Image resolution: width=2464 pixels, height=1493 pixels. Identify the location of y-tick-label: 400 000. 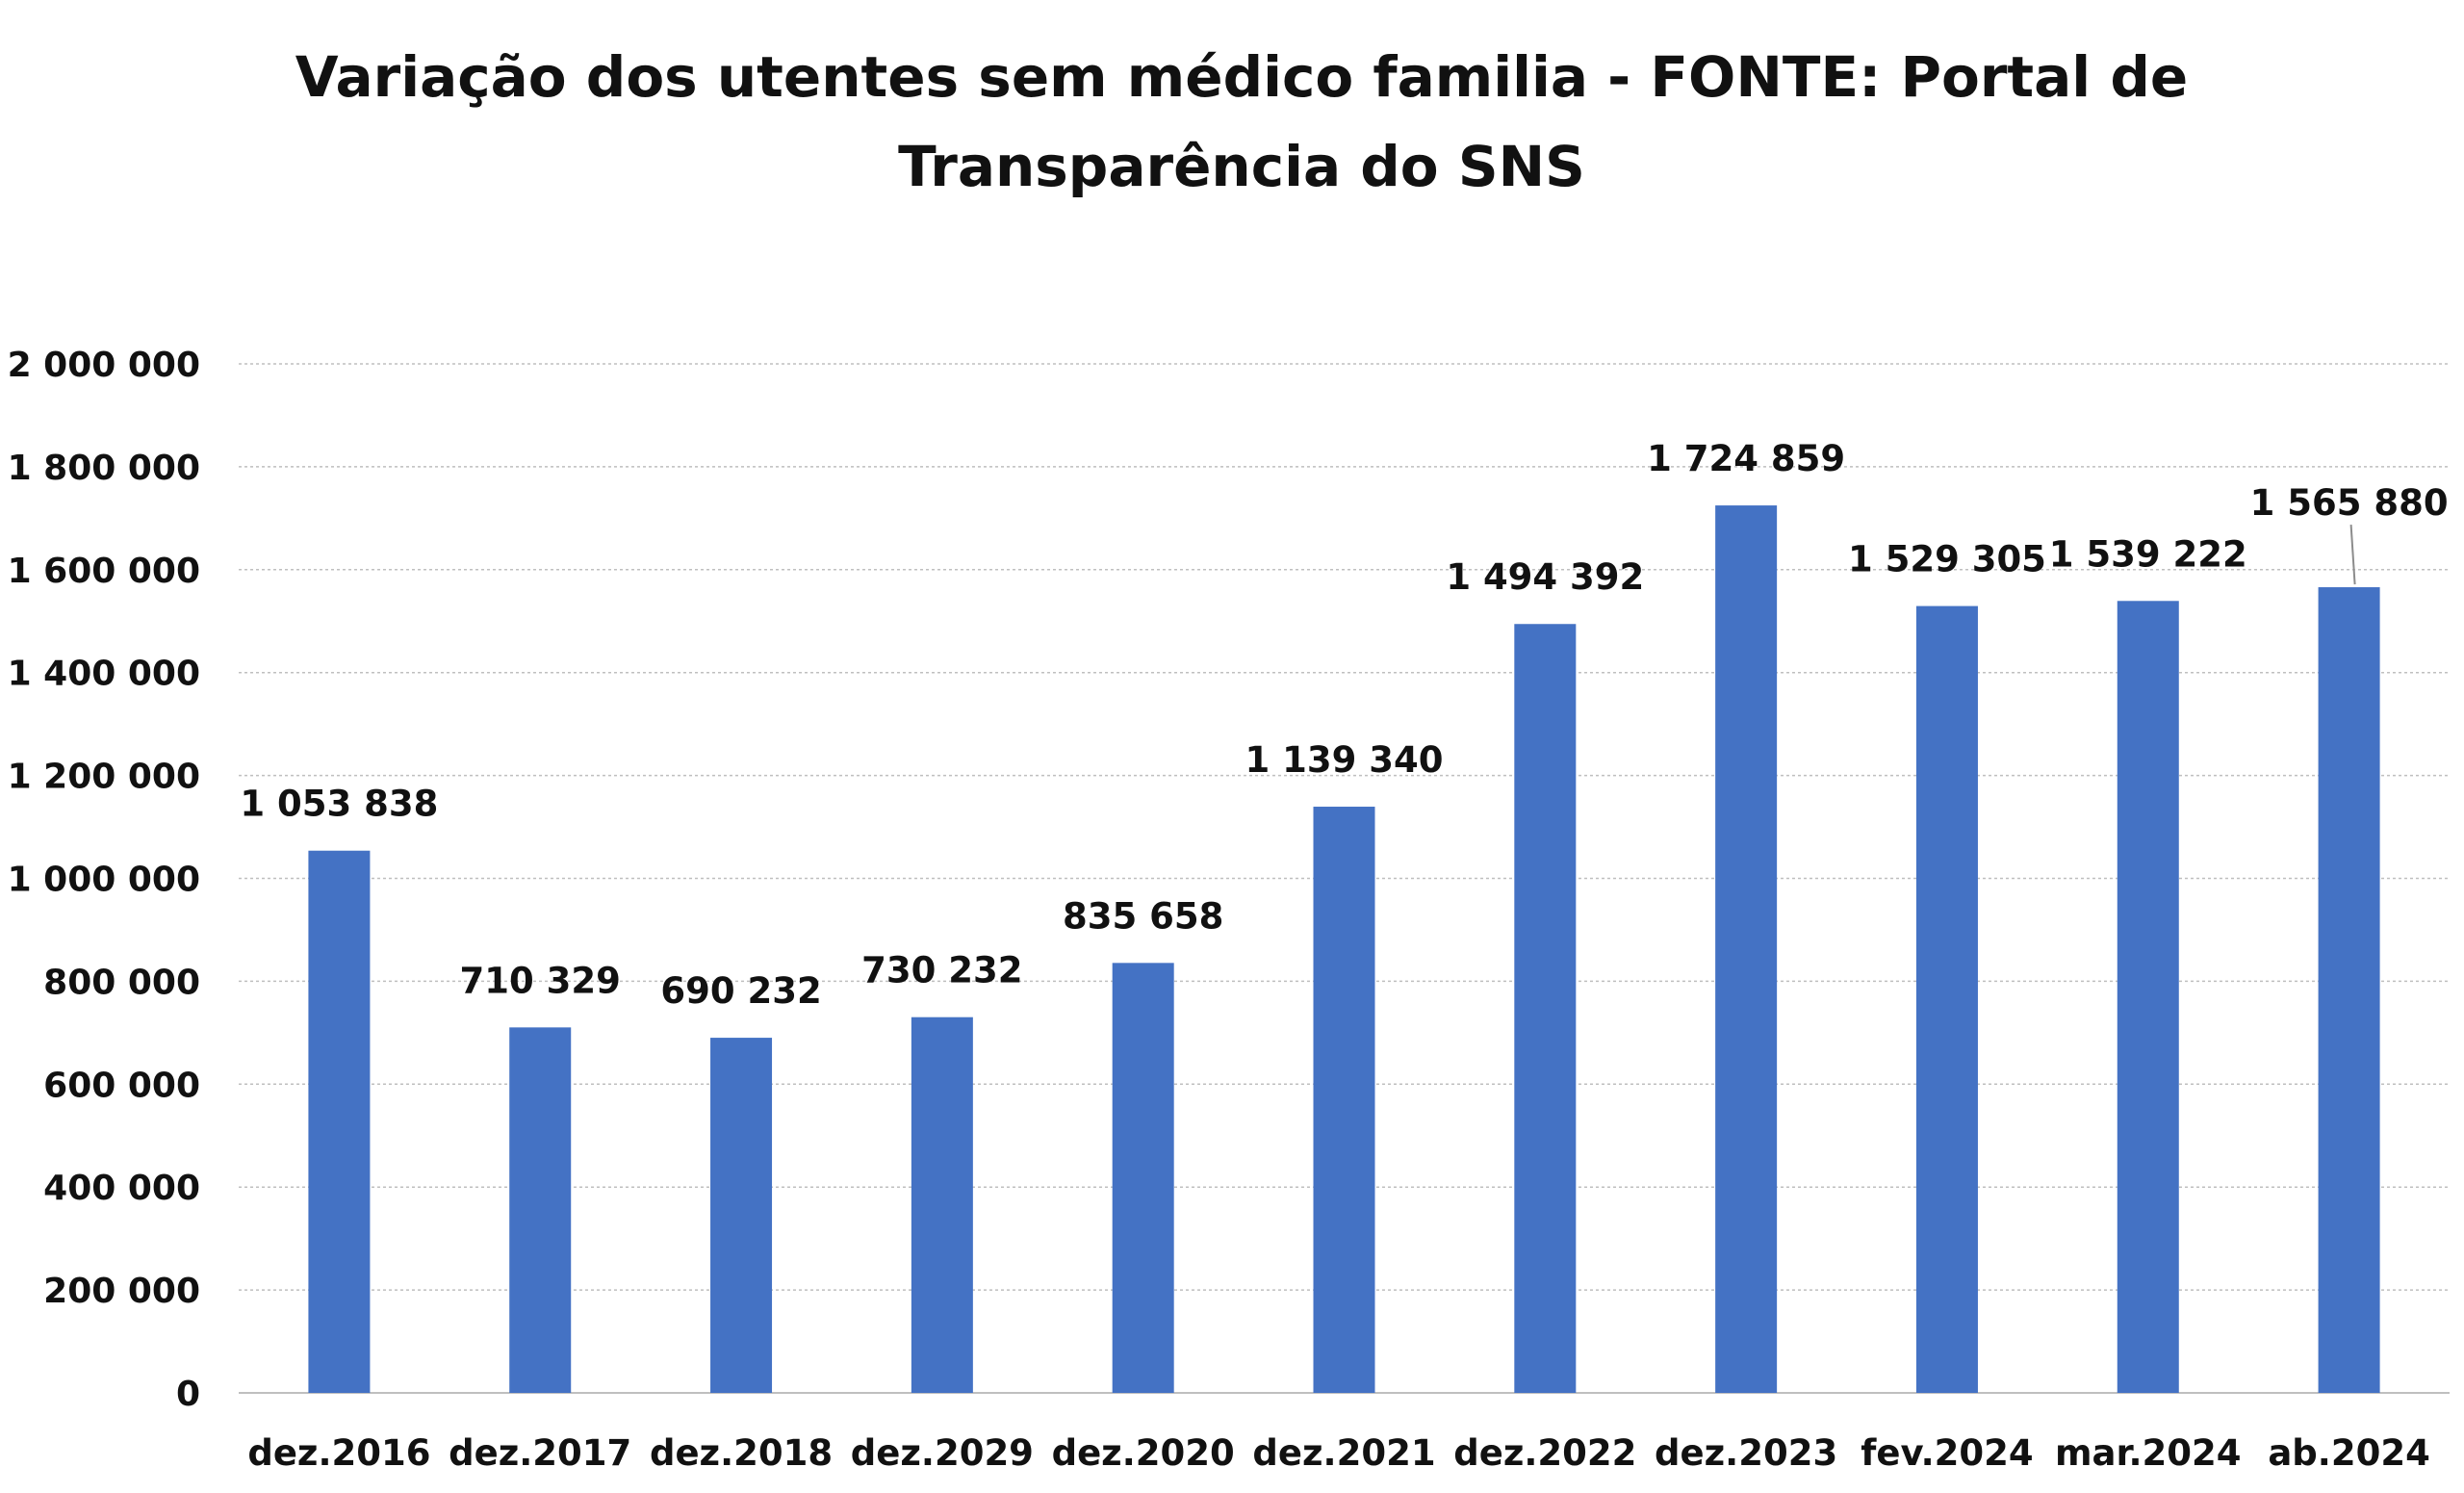
(121, 1189).